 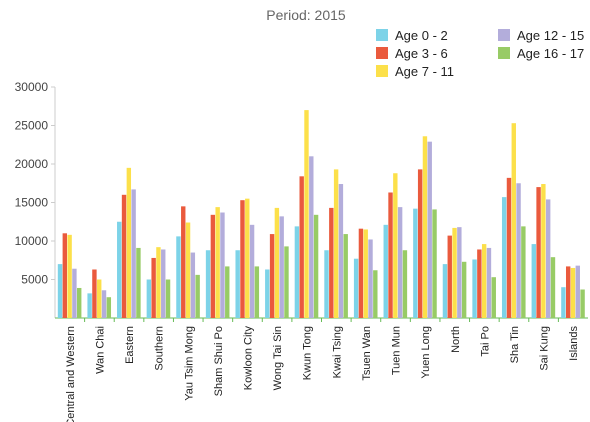 I want to click on x-tick-label: Kwai Tsing, so click(x=337, y=352).